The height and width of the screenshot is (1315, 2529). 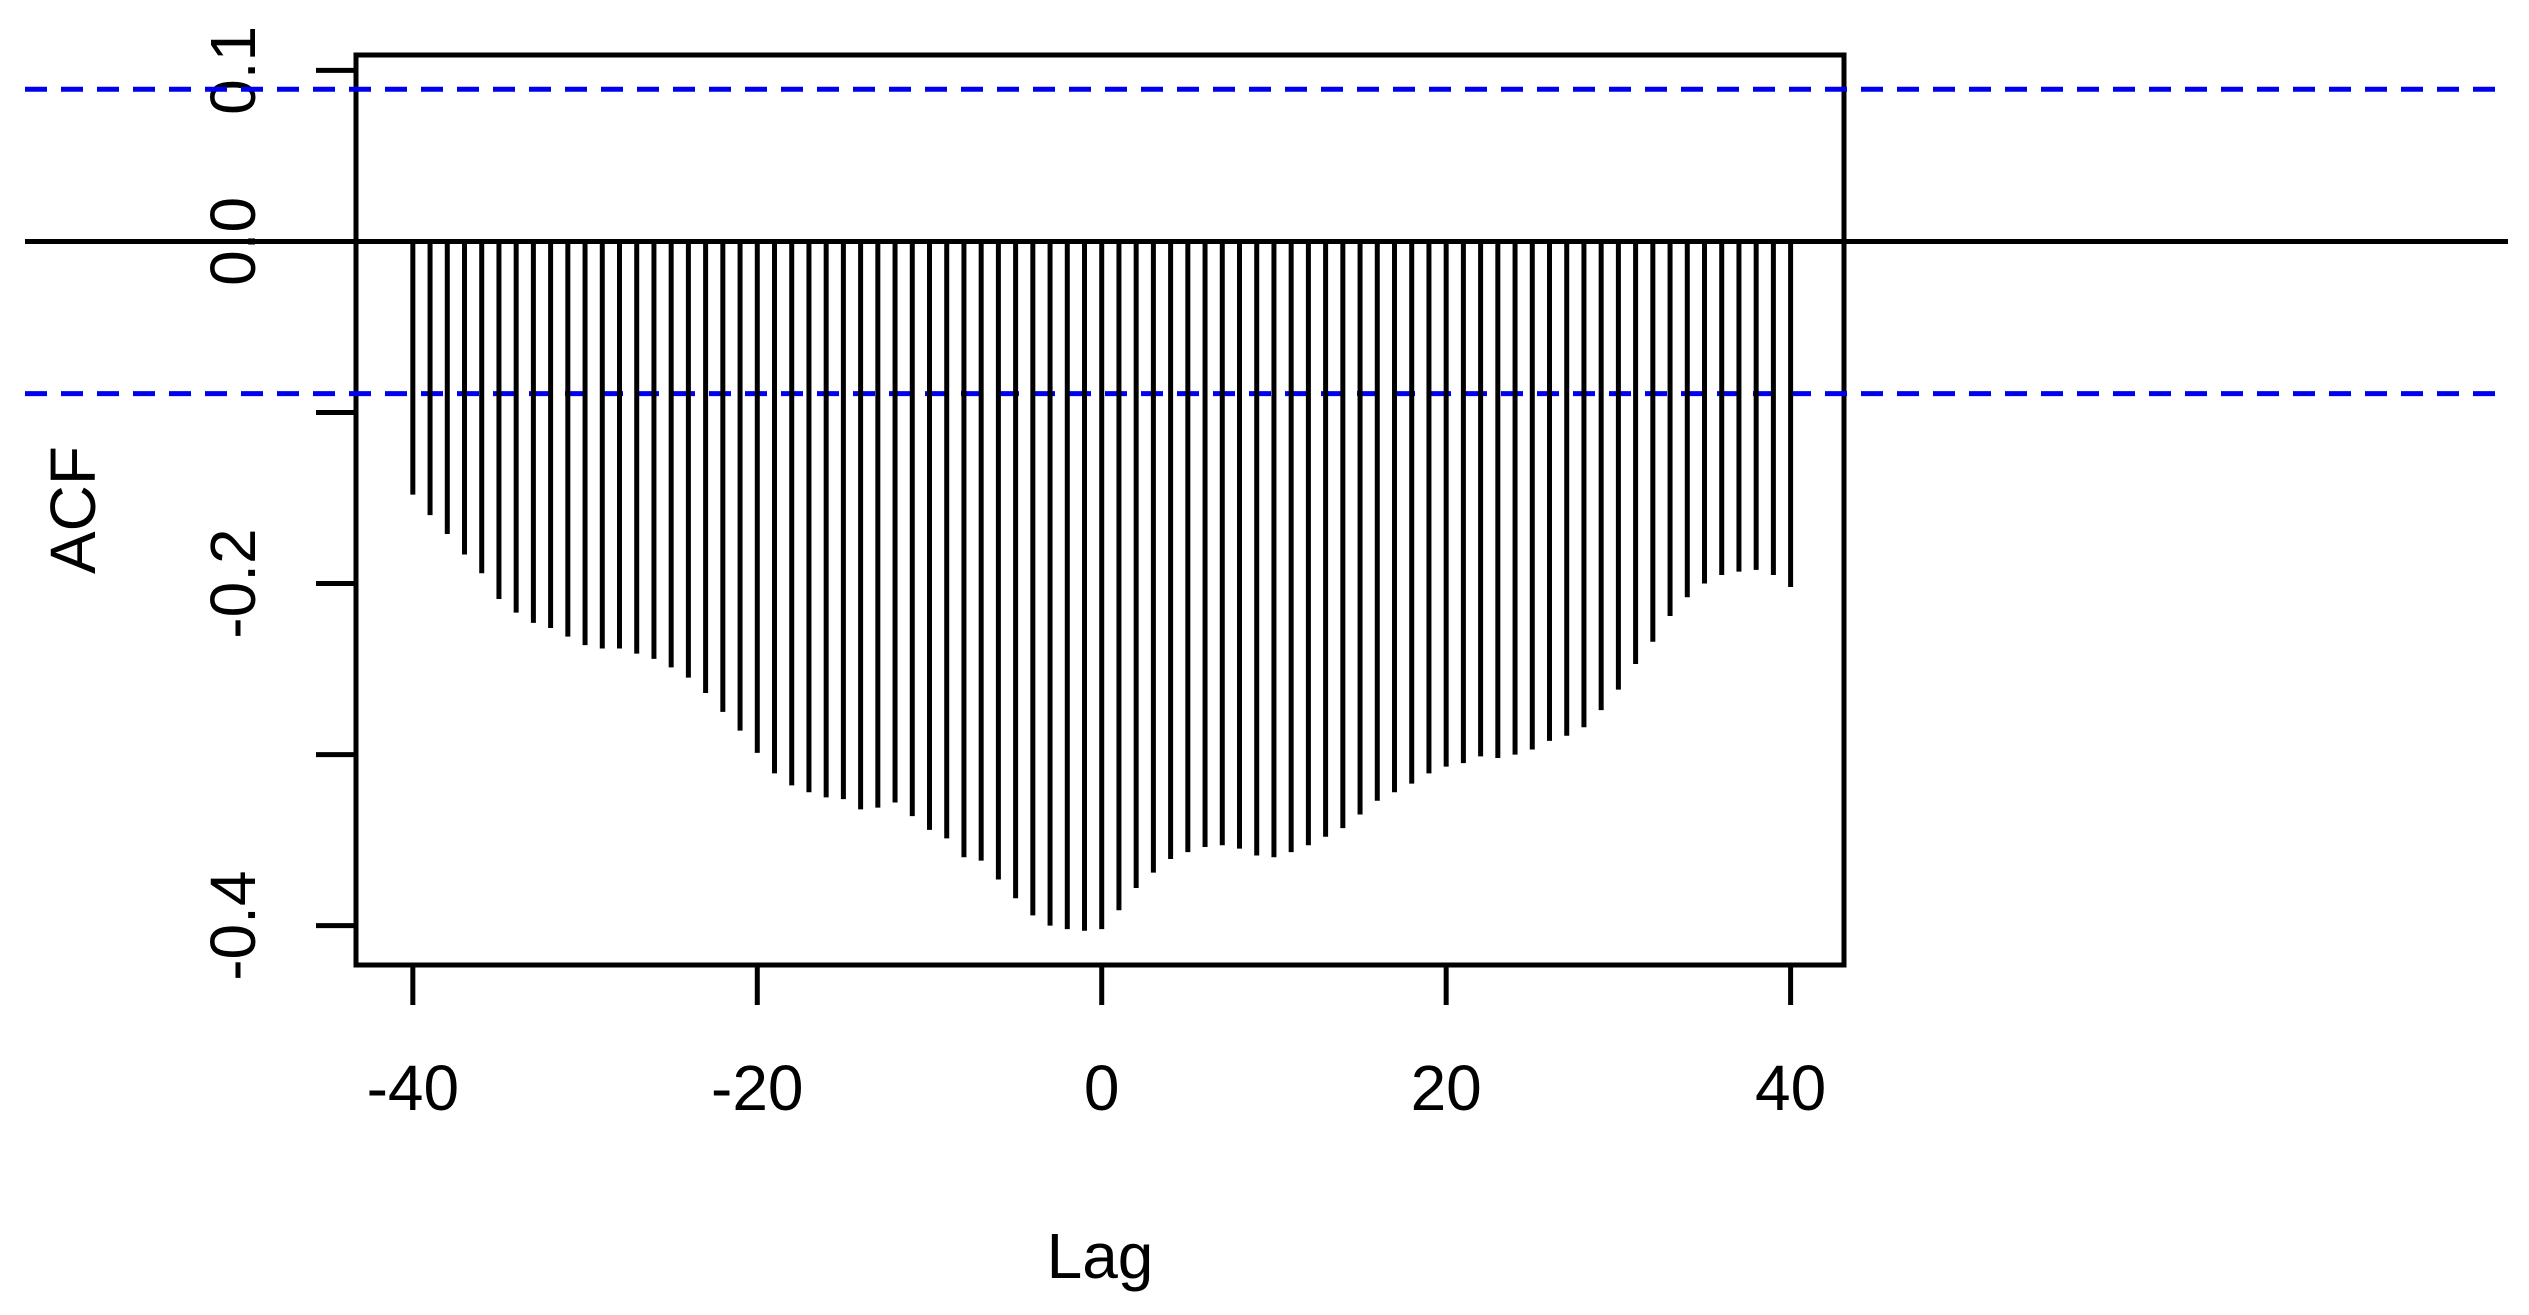 I want to click on y-axis-label: ACF, so click(x=73, y=510).